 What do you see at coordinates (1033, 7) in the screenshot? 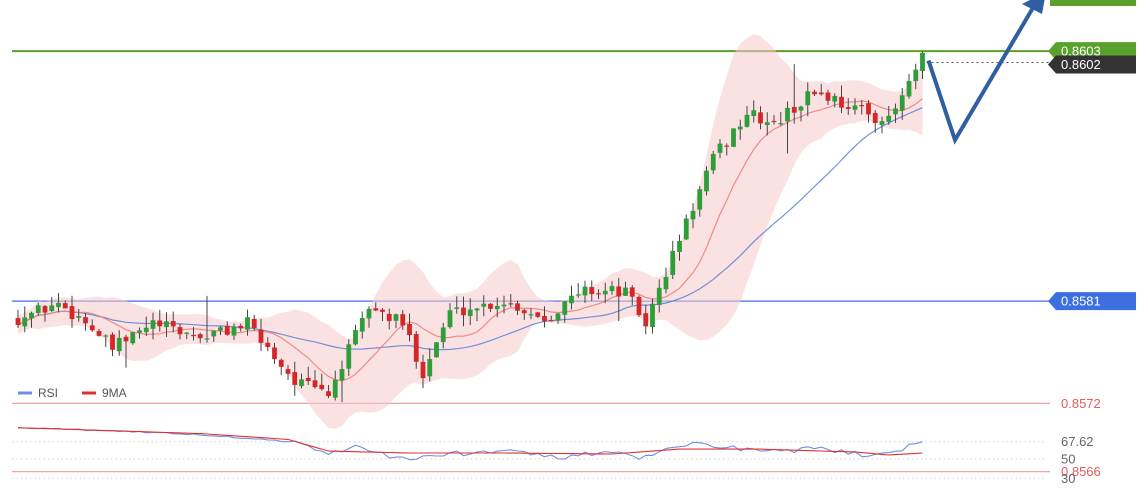
I see `projection-arrowhead` at bounding box center [1033, 7].